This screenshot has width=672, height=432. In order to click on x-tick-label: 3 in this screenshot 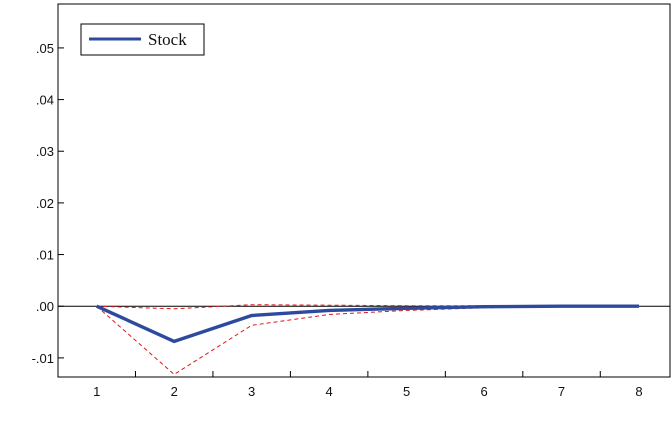, I will do `click(251, 391)`.